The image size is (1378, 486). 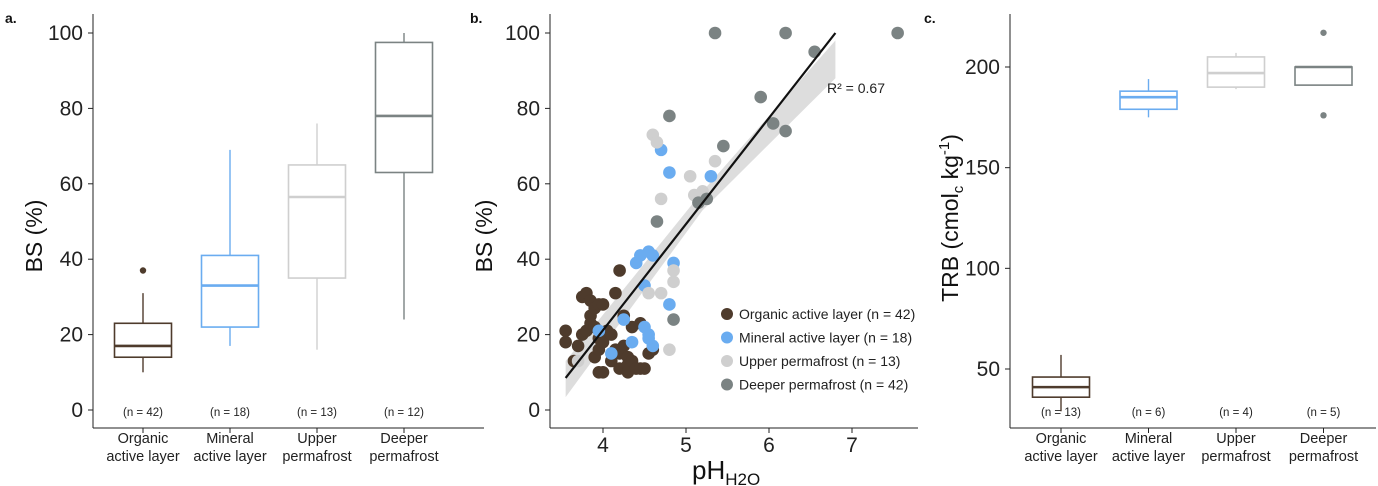 What do you see at coordinates (958, 189) in the screenshot?
I see `panel-c-y-axis-title-sub: c` at bounding box center [958, 189].